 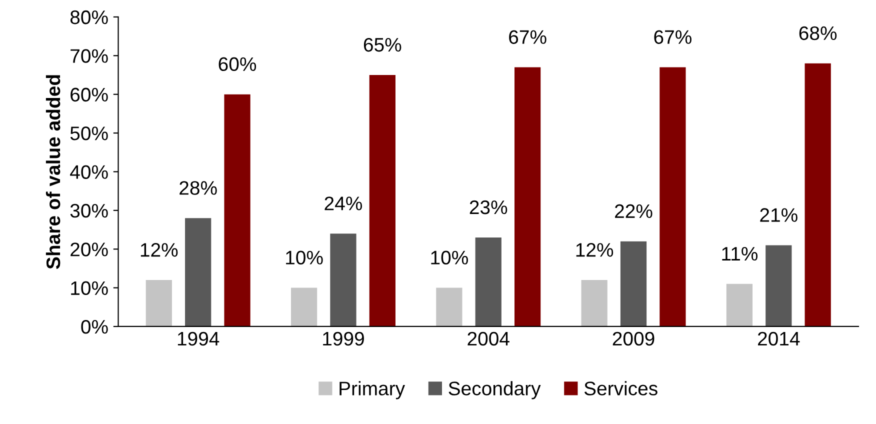 I want to click on y-tick-label: 40%, so click(x=89, y=172).